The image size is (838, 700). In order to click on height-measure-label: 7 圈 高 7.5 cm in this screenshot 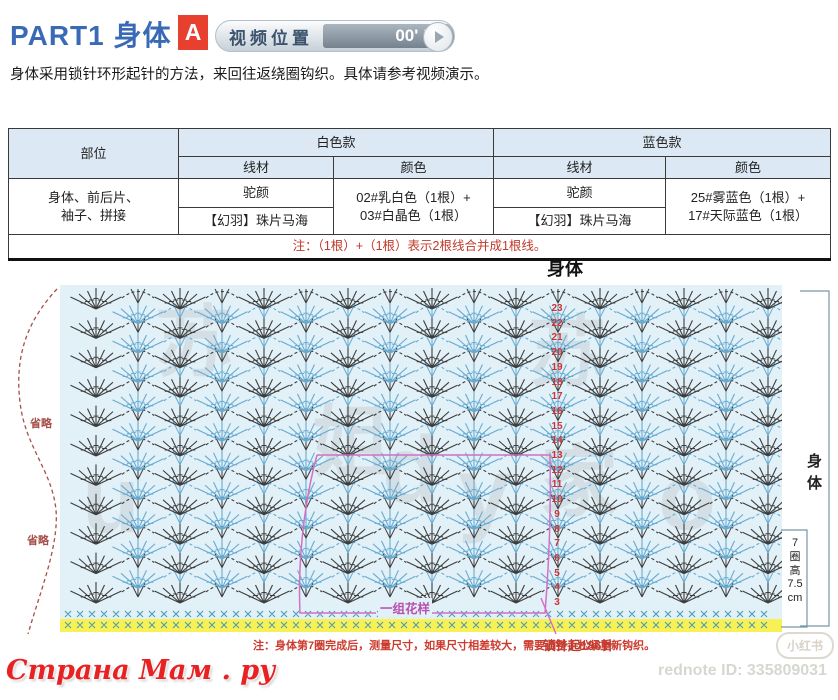, I will do `click(795, 570)`.